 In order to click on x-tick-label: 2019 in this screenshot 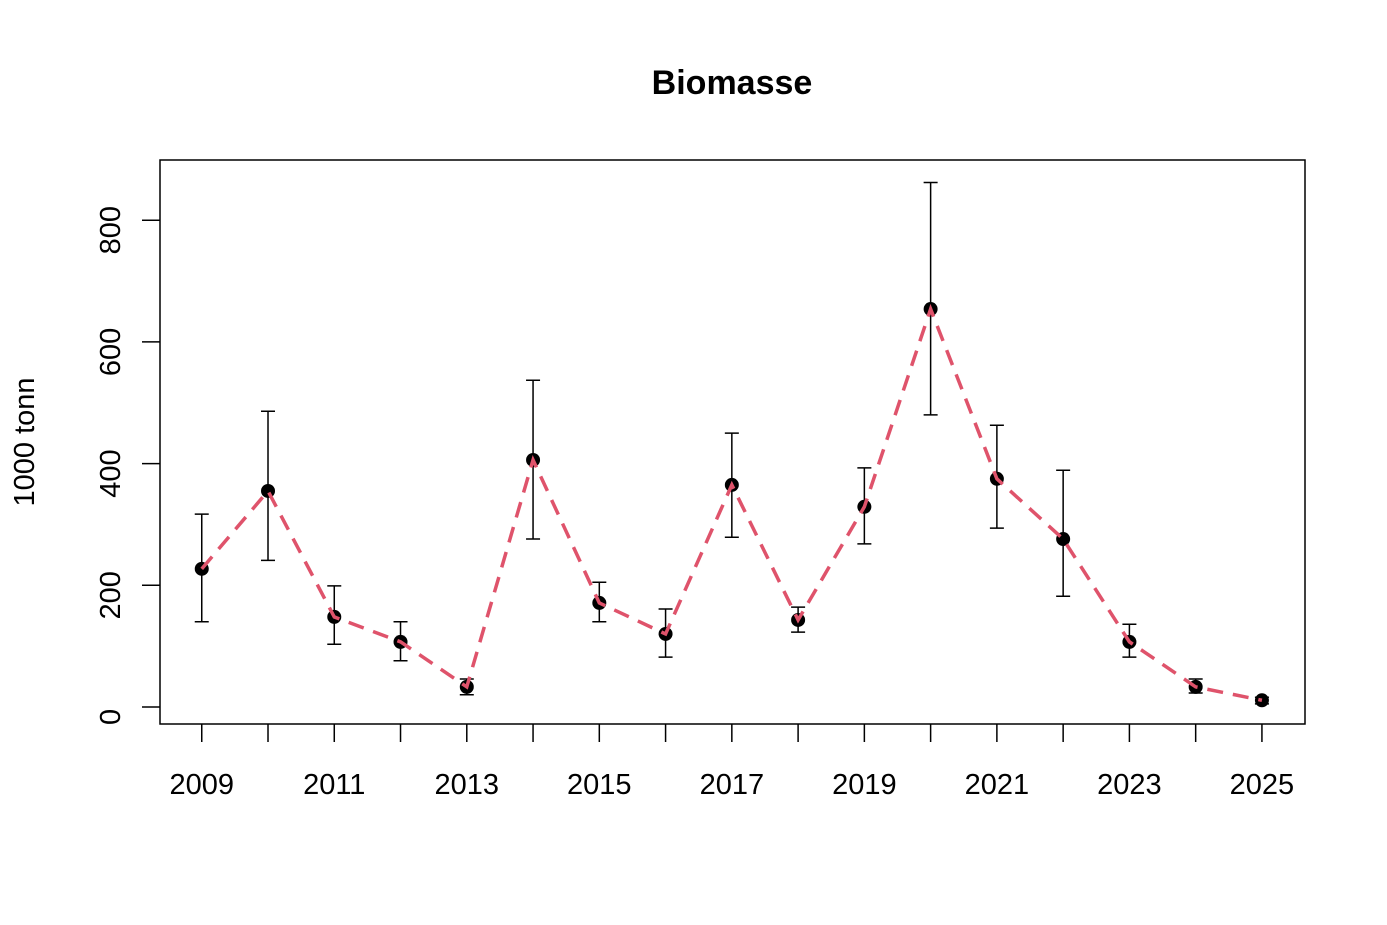, I will do `click(864, 785)`.